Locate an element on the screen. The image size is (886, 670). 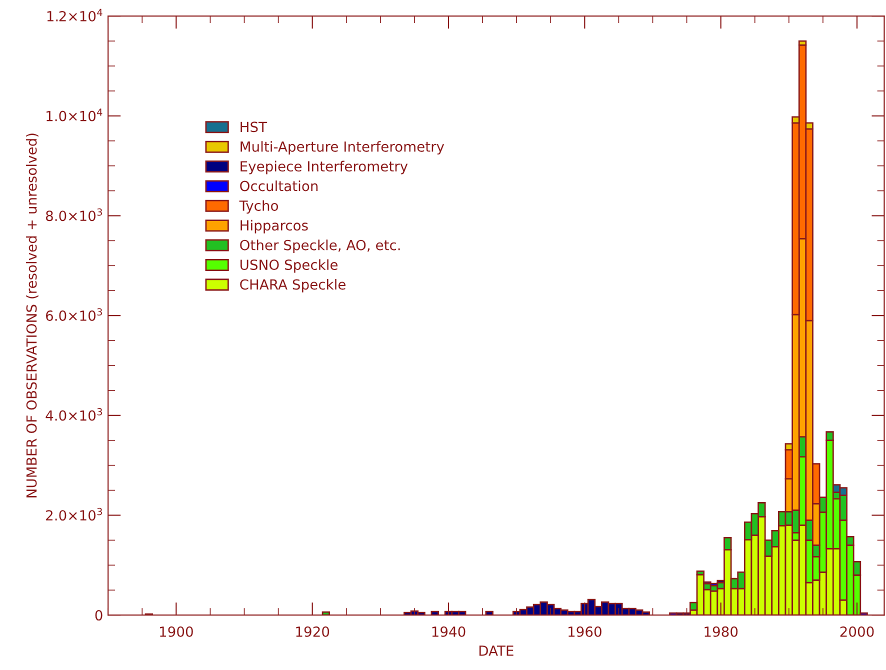
y-tick-label: 4.0×10$^{3}$ is located at coordinates (74, 414).